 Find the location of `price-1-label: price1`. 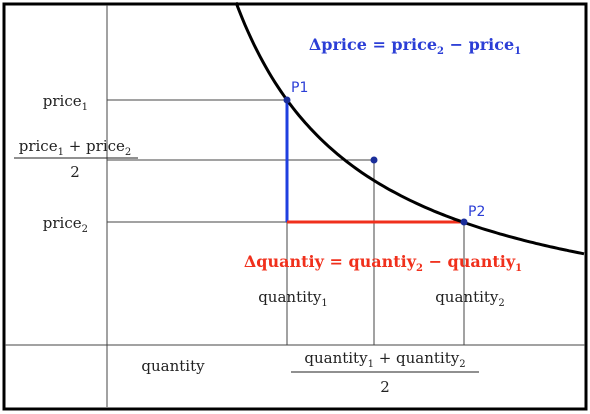

price-1-label: price1 is located at coordinates (65, 102).